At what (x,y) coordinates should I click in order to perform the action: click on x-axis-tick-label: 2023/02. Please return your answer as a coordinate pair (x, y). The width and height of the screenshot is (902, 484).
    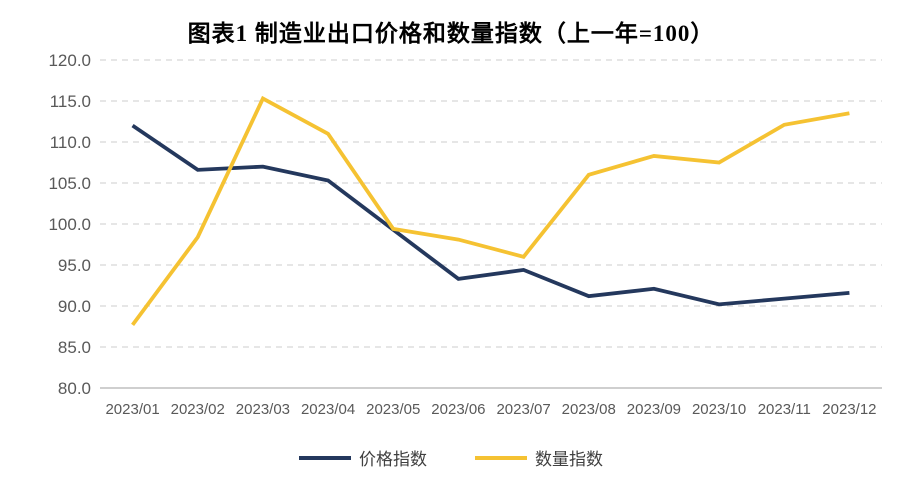
    Looking at the image, I should click on (198, 409).